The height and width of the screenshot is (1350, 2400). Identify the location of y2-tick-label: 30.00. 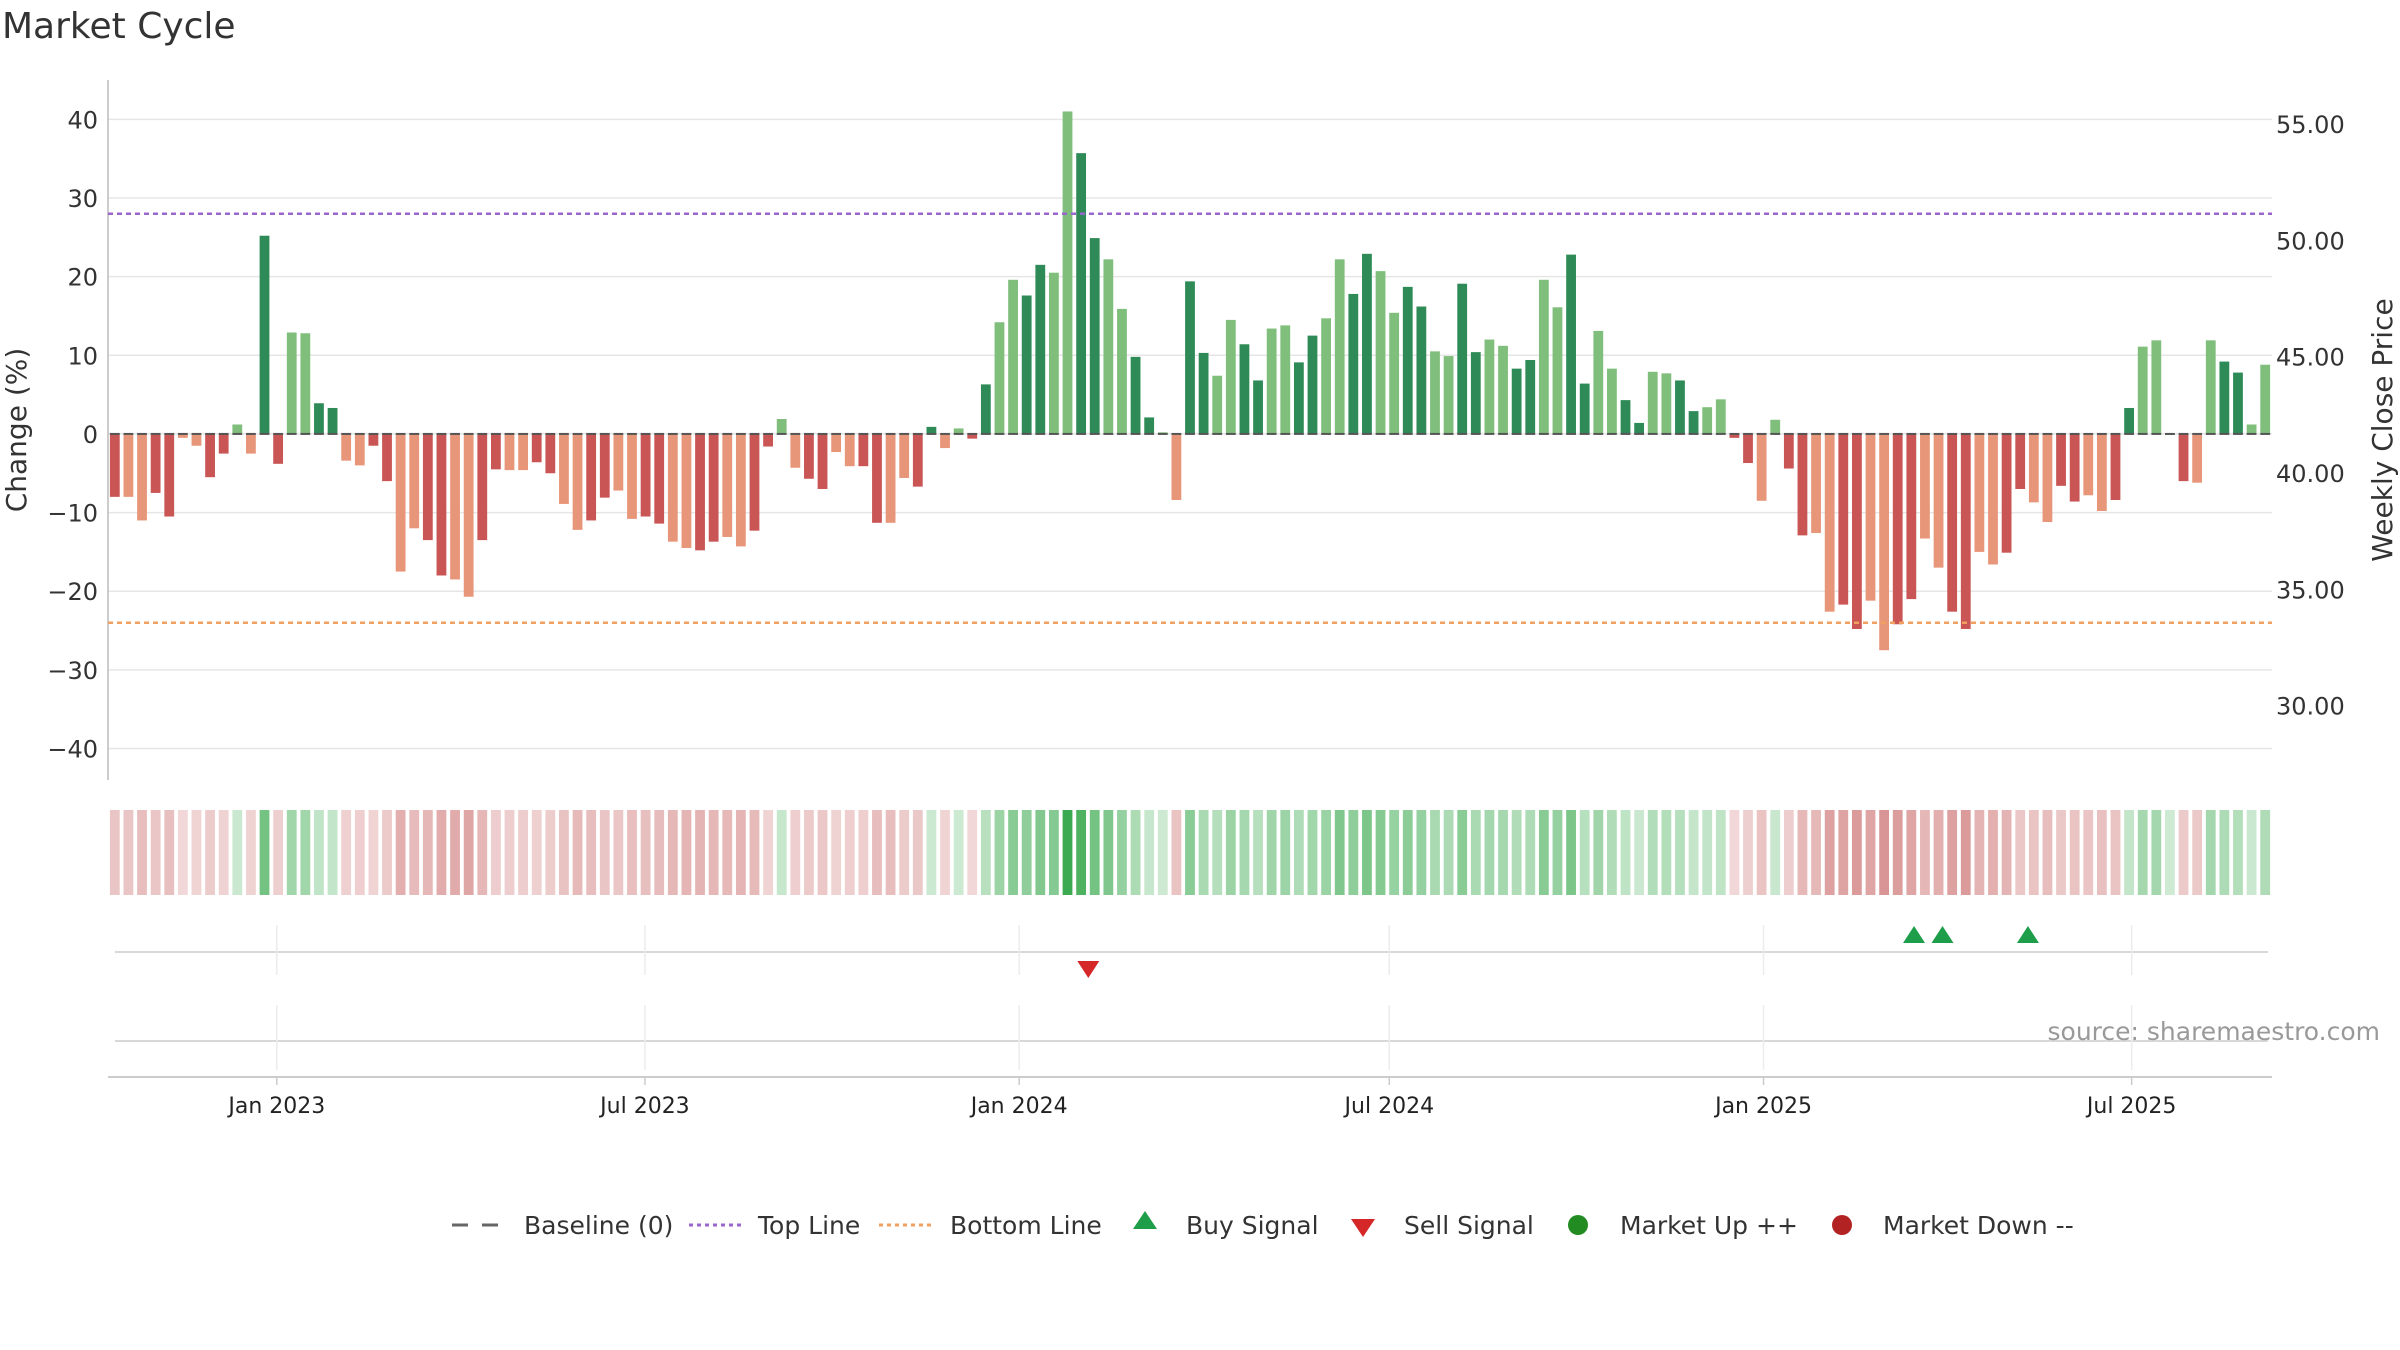
(2310, 707).